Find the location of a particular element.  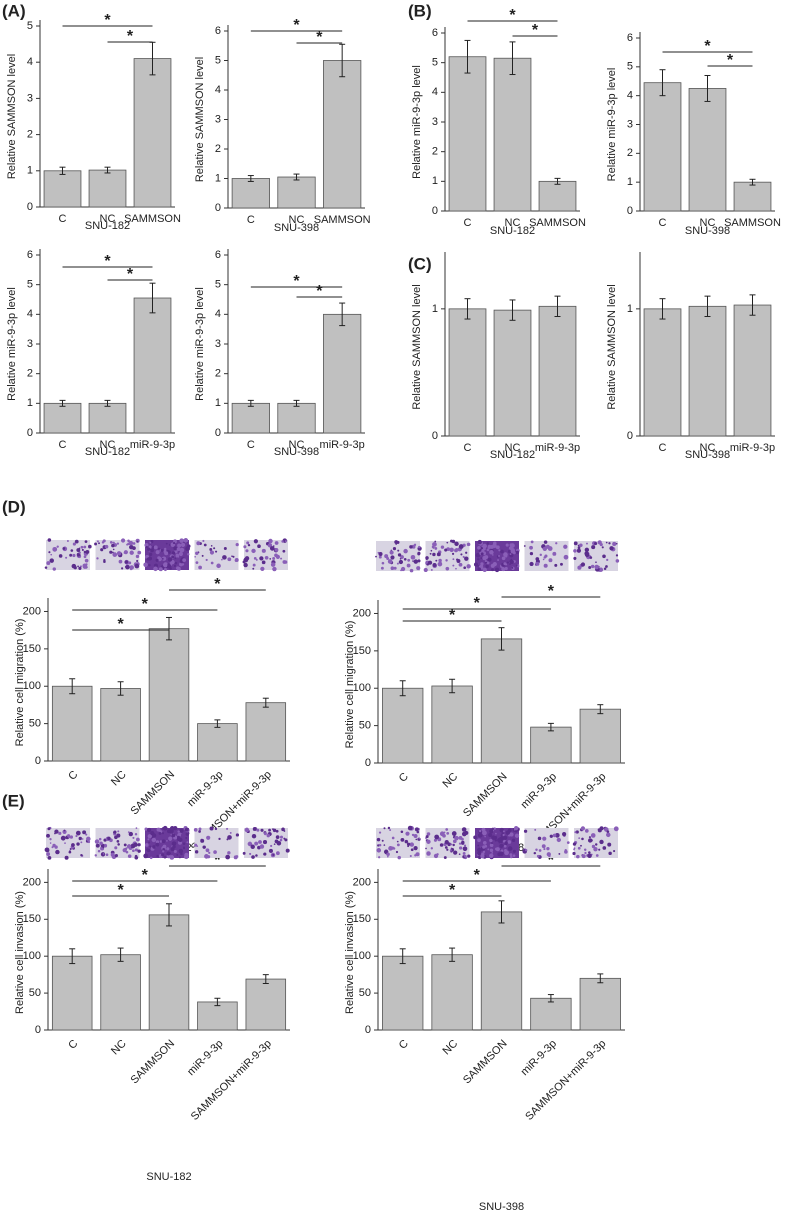

micrograph-bg is located at coordinates (266, 555).